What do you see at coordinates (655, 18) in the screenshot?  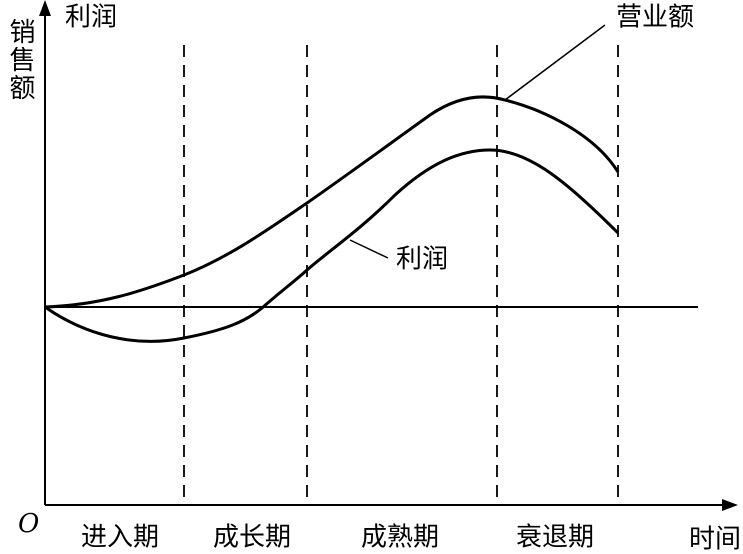 I see `curve-label: 营业额` at bounding box center [655, 18].